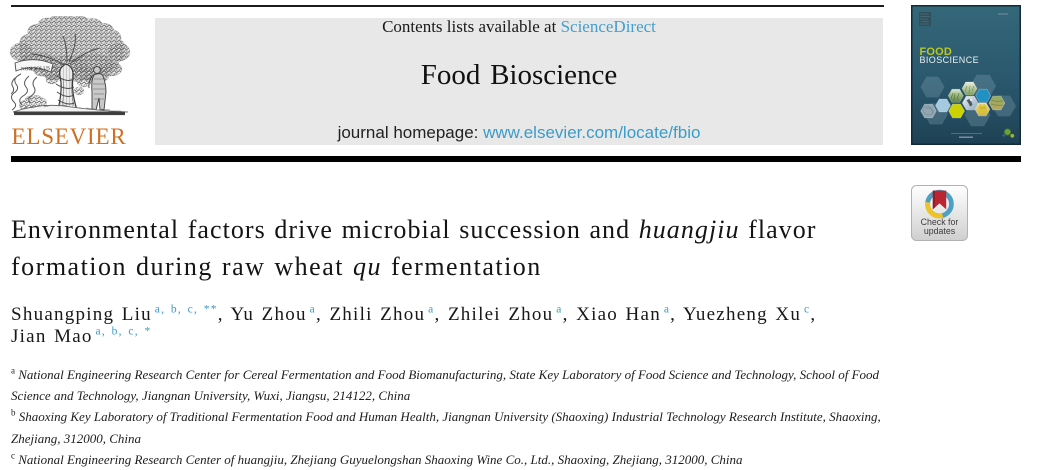 This screenshot has width=1061, height=470. Describe the element at coordinates (950, 60) in the screenshot. I see `svg-text: BIOSCIENCE` at that location.